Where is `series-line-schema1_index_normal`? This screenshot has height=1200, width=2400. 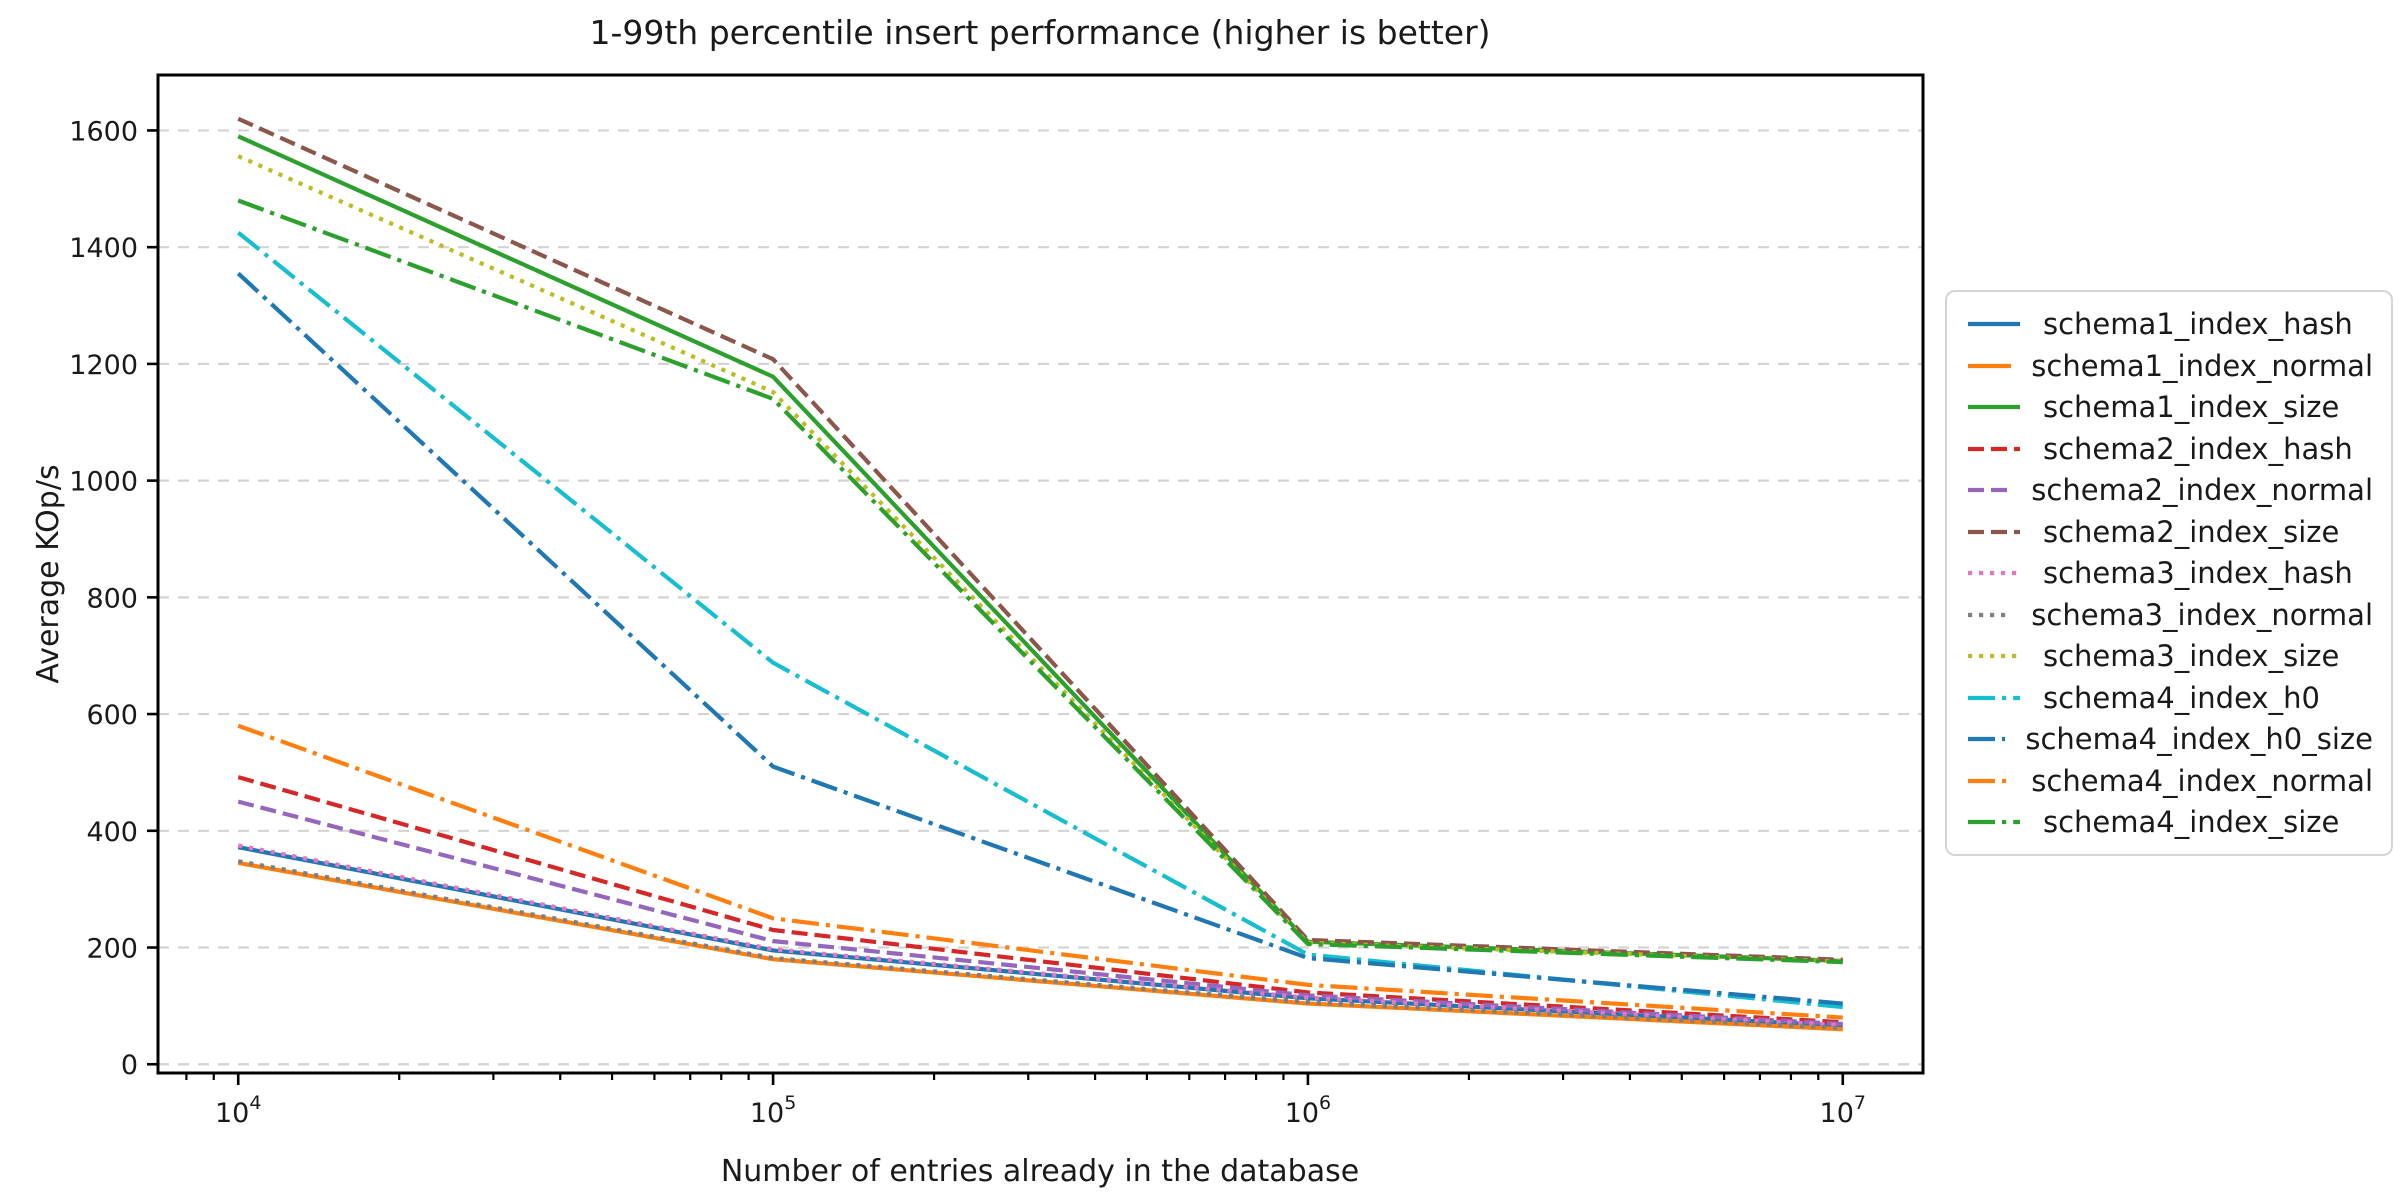
series-line-schema1_index_normal is located at coordinates (1040, 946).